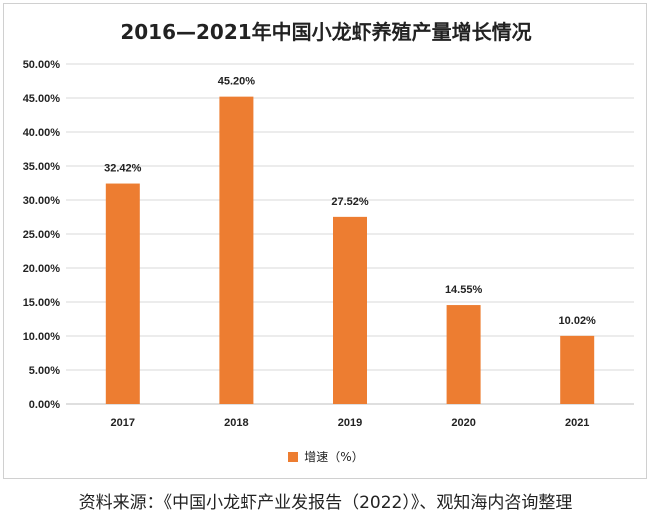  I want to click on data-label: 10.02%, so click(578, 321).